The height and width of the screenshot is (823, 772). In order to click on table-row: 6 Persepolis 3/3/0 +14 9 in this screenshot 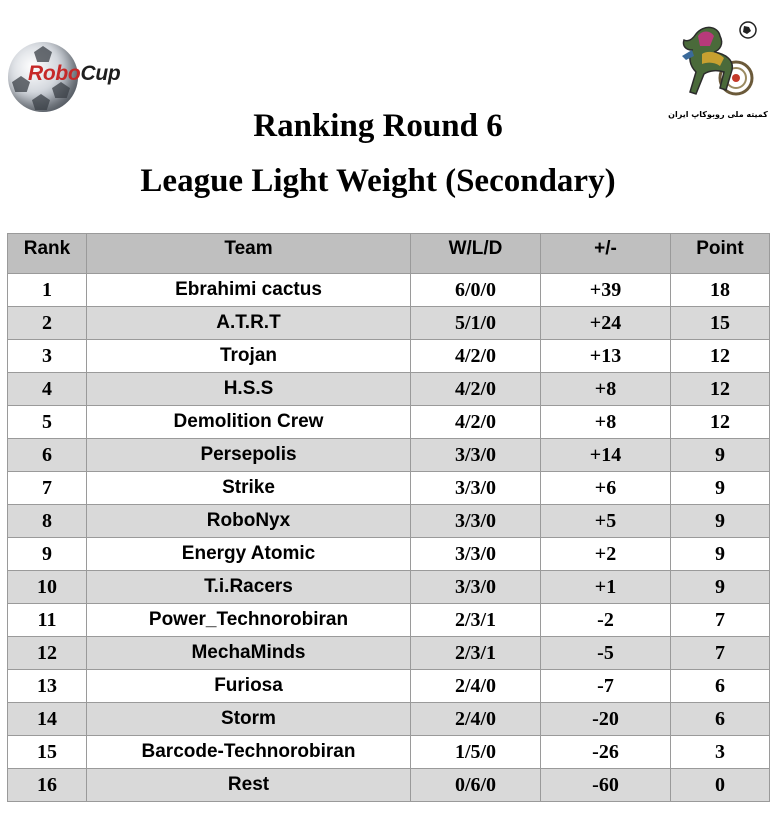, I will do `click(388, 455)`.